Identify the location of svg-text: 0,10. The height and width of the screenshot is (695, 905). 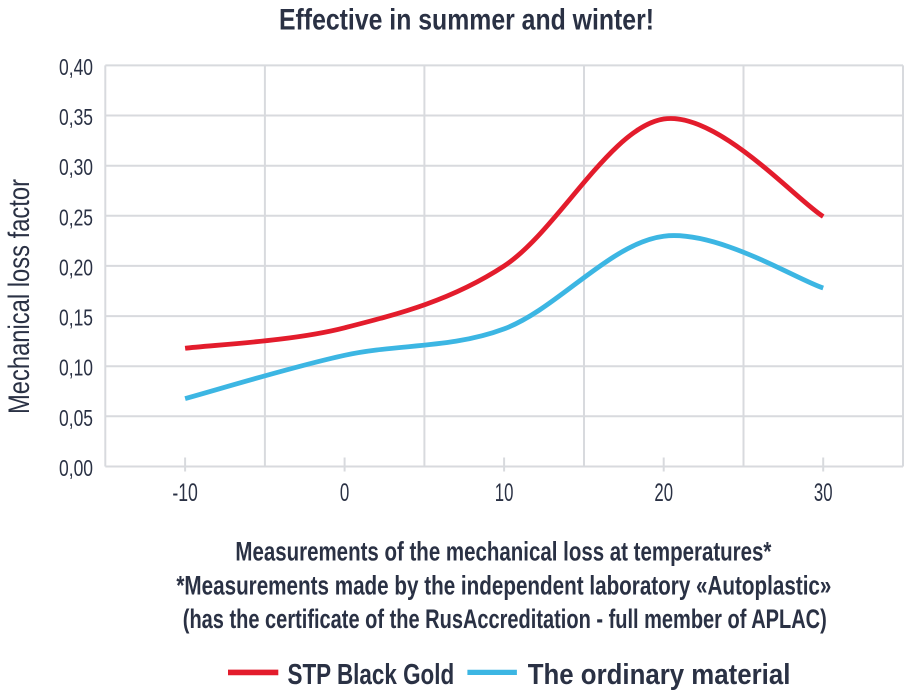
(76, 368).